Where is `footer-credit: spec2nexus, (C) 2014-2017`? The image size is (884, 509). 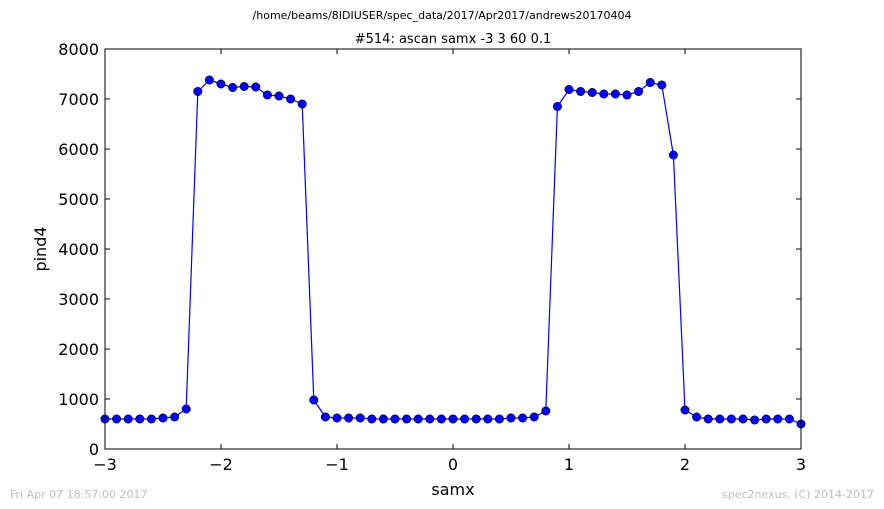
footer-credit: spec2nexus, (C) 2014-2017 is located at coordinates (798, 494).